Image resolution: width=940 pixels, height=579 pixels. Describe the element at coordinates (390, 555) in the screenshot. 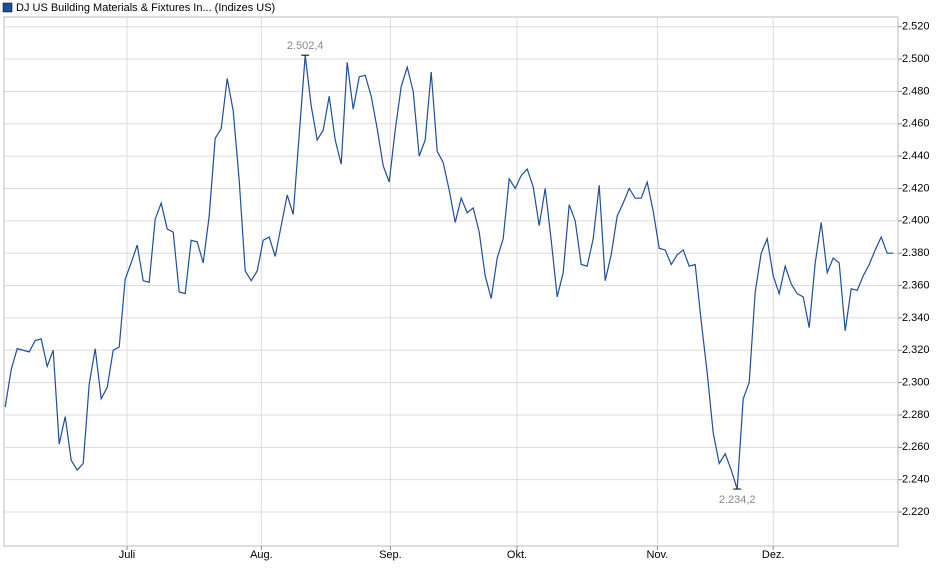

I see `x-tick-label: Sep.` at that location.